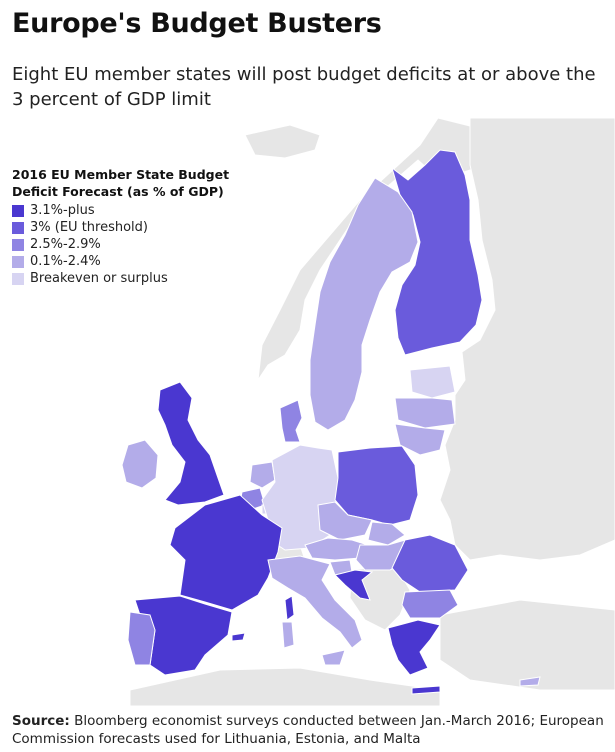 Image resolution: width=615 pixels, height=752 pixels. Describe the element at coordinates (315, 602) in the screenshot. I see `italy-country` at that location.